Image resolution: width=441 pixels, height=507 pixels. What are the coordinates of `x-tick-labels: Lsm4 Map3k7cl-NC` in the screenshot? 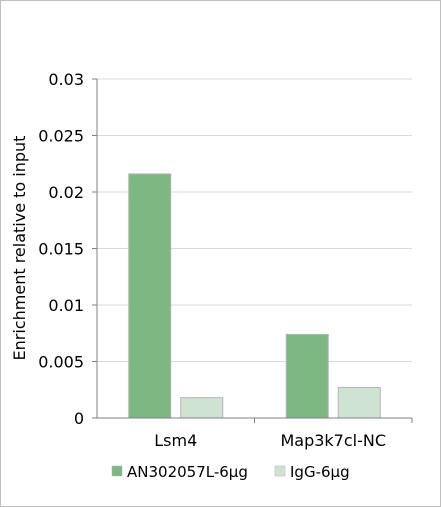 It's located at (283, 434).